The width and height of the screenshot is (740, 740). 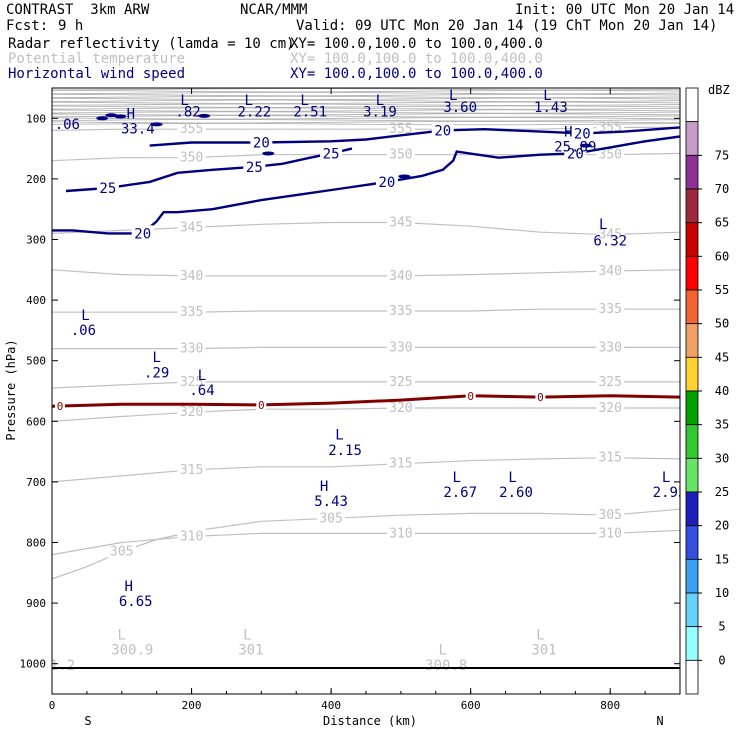 What do you see at coordinates (52, 705) in the screenshot?
I see `x-tick-label: 0` at bounding box center [52, 705].